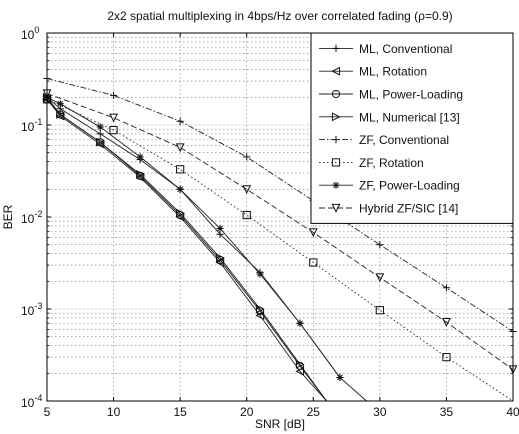  I want to click on x-axis-title: SNR [dB], so click(280, 424).